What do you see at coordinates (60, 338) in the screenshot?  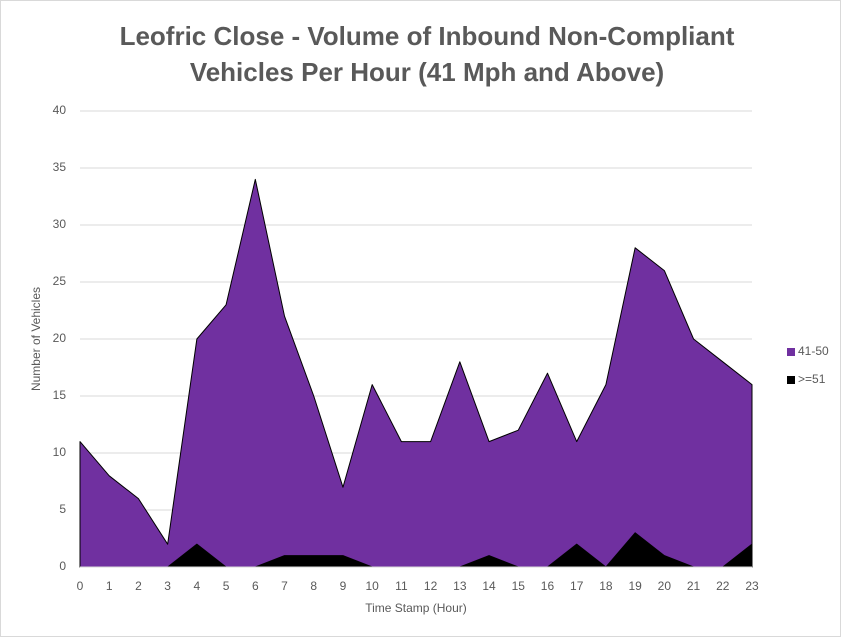 I see `y-tick-label: 20` at bounding box center [60, 338].